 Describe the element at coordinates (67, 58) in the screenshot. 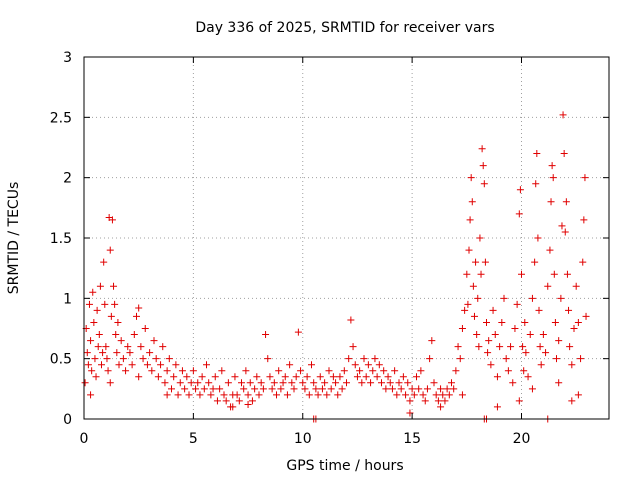

I see `y-tick-label: 3` at that location.